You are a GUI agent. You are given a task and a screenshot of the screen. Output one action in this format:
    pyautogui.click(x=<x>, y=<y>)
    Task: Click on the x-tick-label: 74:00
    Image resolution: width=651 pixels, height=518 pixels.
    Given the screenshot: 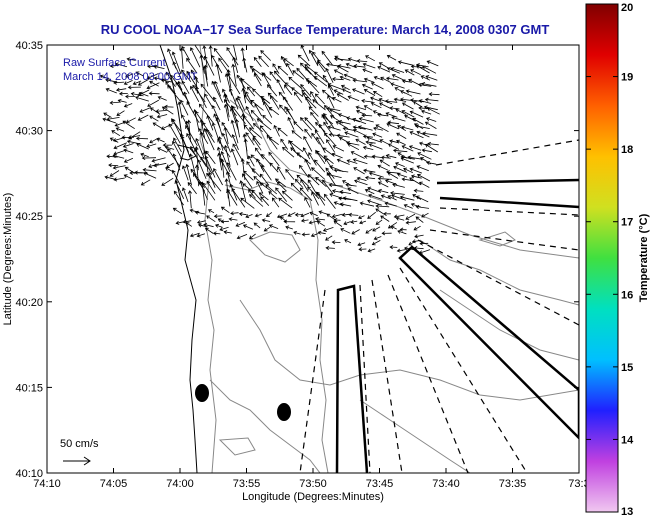 What is the action you would take?
    pyautogui.click(x=180, y=484)
    